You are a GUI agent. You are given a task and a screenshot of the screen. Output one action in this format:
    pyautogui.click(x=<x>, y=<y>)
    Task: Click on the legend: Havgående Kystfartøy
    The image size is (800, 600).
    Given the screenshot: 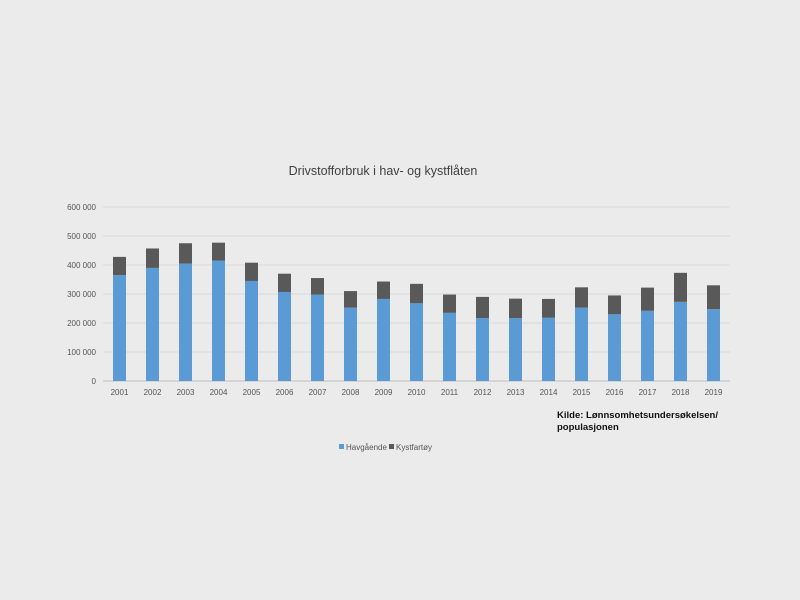 What is the action you would take?
    pyautogui.click(x=385, y=447)
    